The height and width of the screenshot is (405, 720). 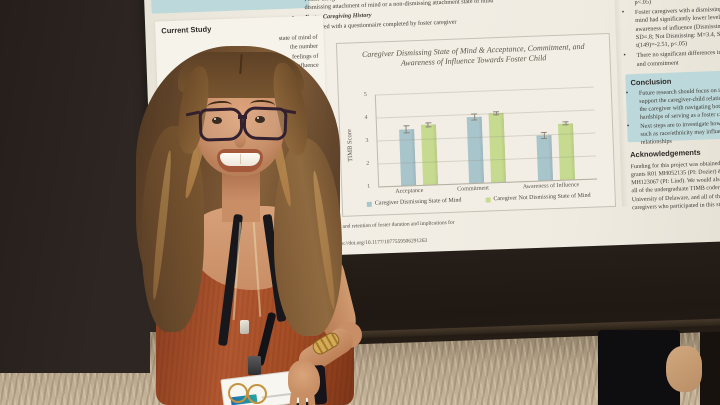 What do you see at coordinates (244, 327) in the screenshot?
I see `necklace-pendant` at bounding box center [244, 327].